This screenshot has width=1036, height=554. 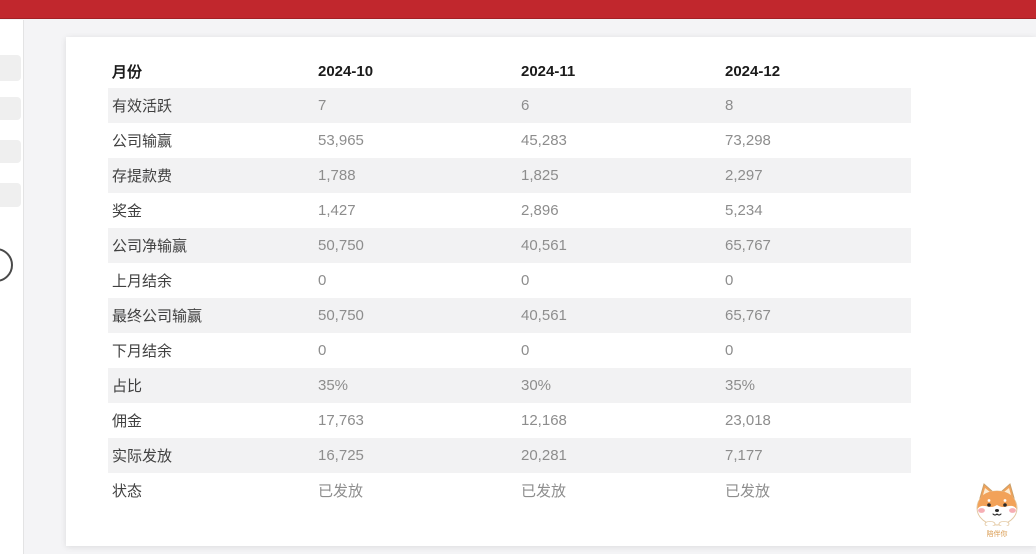 What do you see at coordinates (142, 281) in the screenshot?
I see `row-label: 上月结余` at bounding box center [142, 281].